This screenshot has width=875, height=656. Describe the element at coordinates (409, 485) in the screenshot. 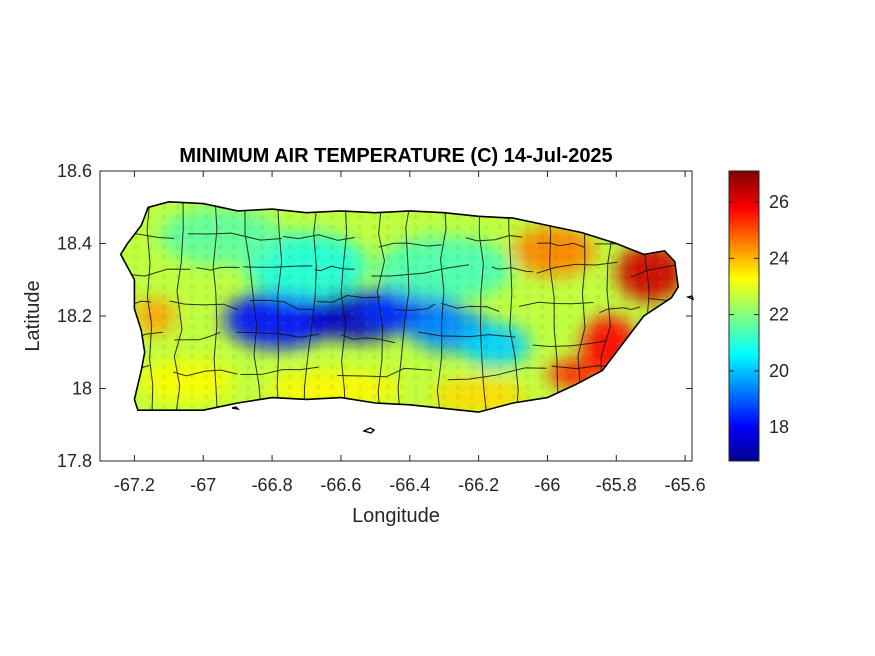

I see `x-tick-label: -66.4` at that location.